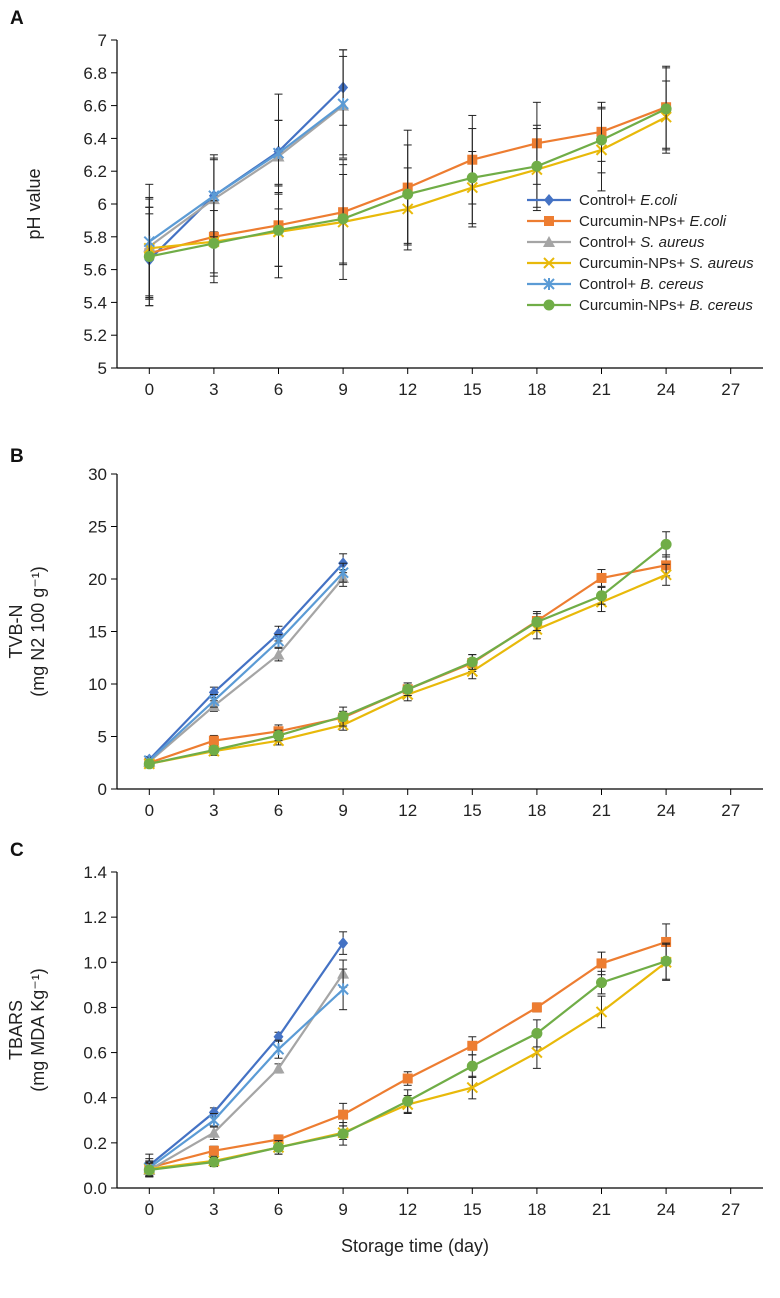 The height and width of the screenshot is (1298, 780). I want to click on y-tick-label: 1.0, so click(95, 962).